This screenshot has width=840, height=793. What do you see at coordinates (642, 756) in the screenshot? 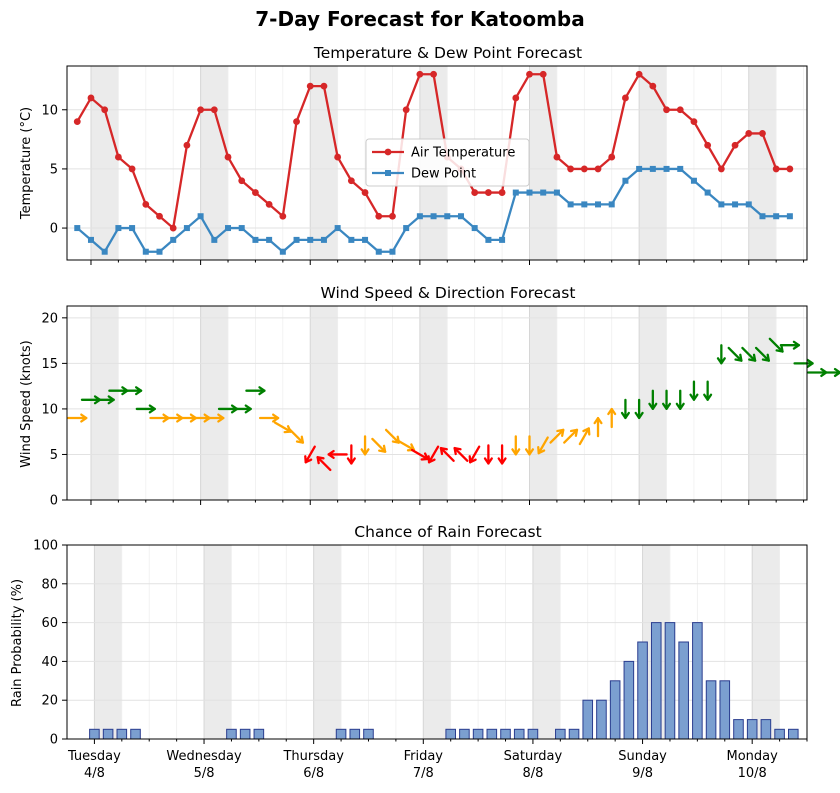
I see `day-label: Sunday` at bounding box center [642, 756].